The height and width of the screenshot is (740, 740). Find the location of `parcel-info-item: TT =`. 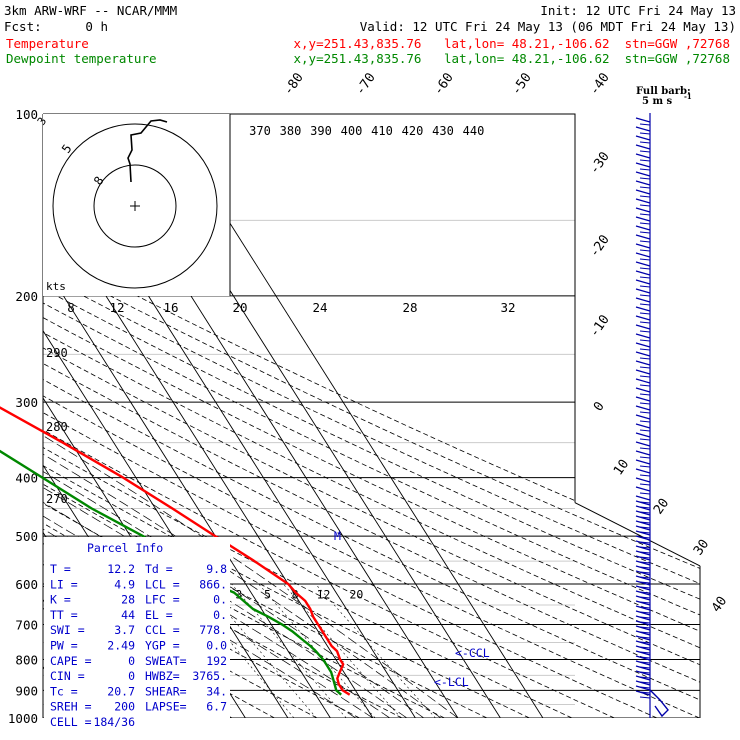

parcel-info-item: TT = is located at coordinates (64, 615).